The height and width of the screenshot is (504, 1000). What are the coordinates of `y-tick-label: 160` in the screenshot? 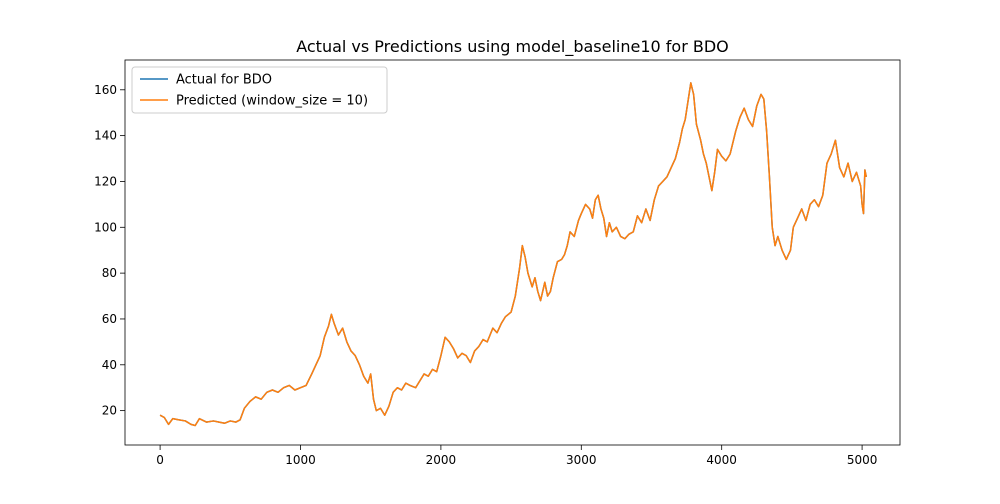 It's located at (105, 90).